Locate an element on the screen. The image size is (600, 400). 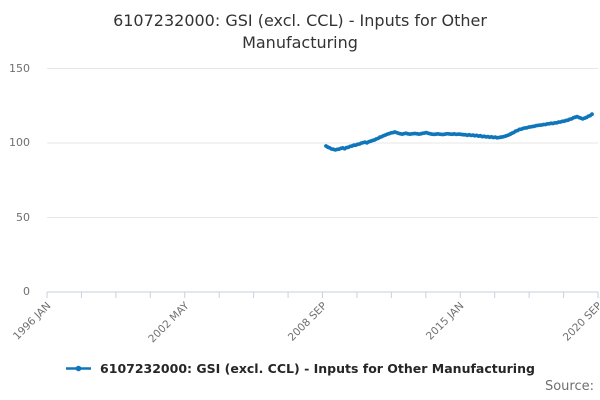
y-axis-tick-label: 100 is located at coordinates (19, 142).